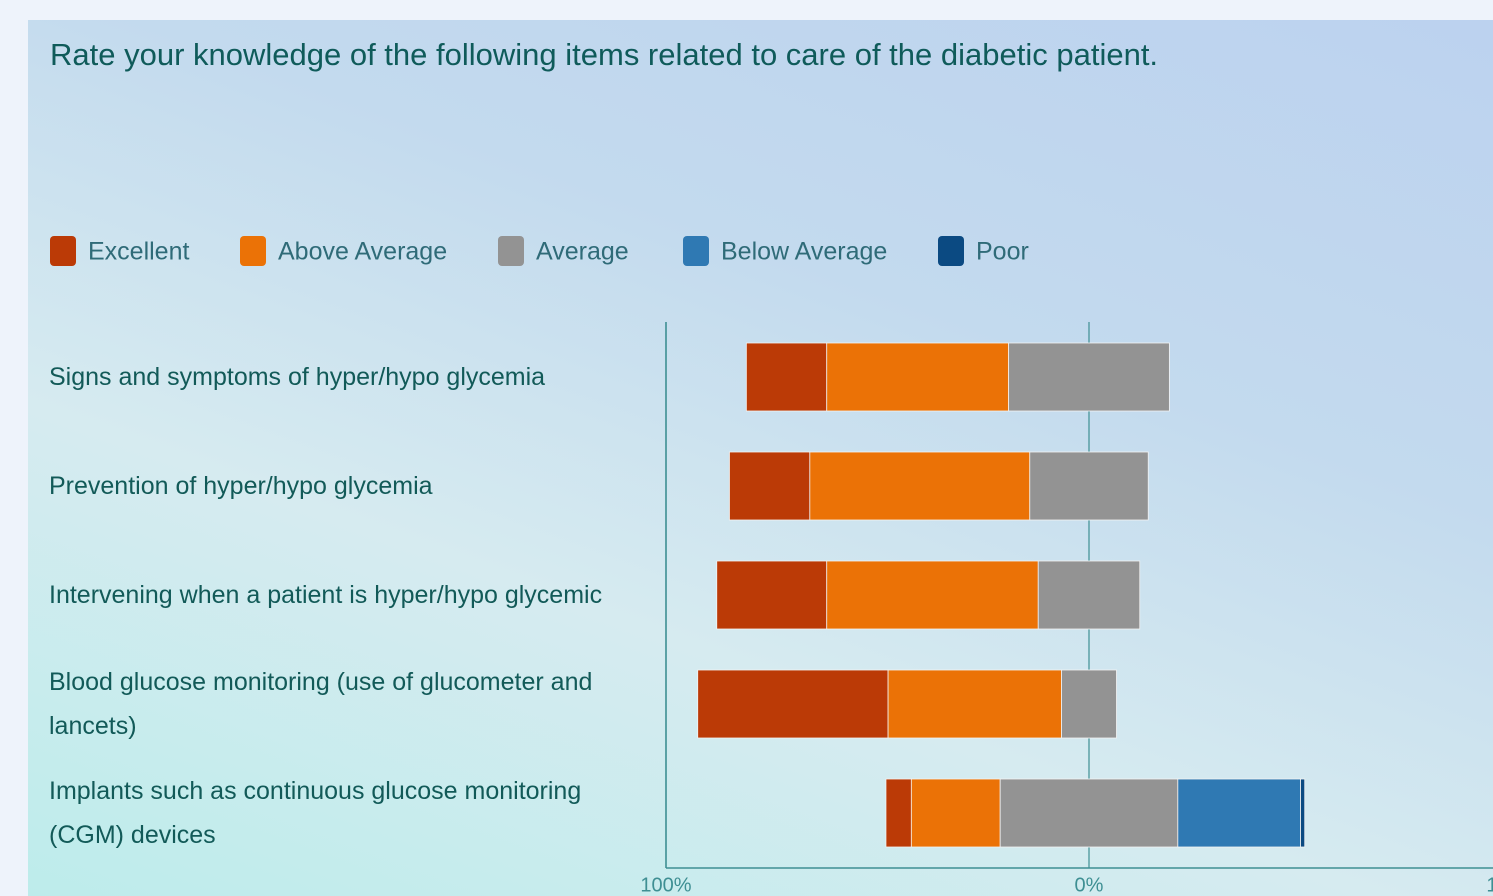  What do you see at coordinates (362, 252) in the screenshot?
I see `legend-label: Above Average` at bounding box center [362, 252].